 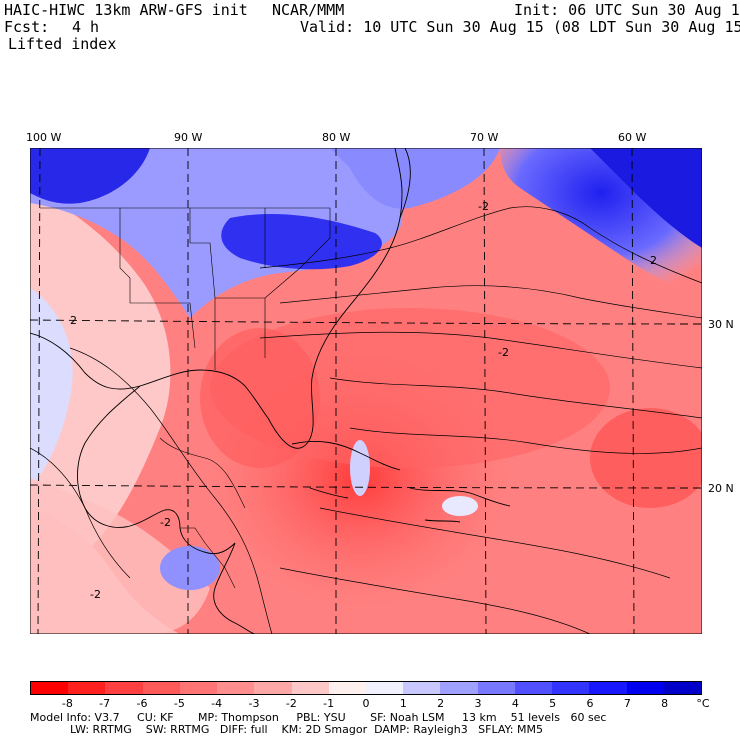 I want to click on field-deepblue-nw, so click(x=90, y=176).